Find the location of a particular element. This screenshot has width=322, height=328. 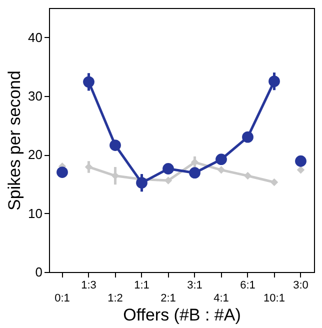

x-tick-label: 1:1 is located at coordinates (142, 286).